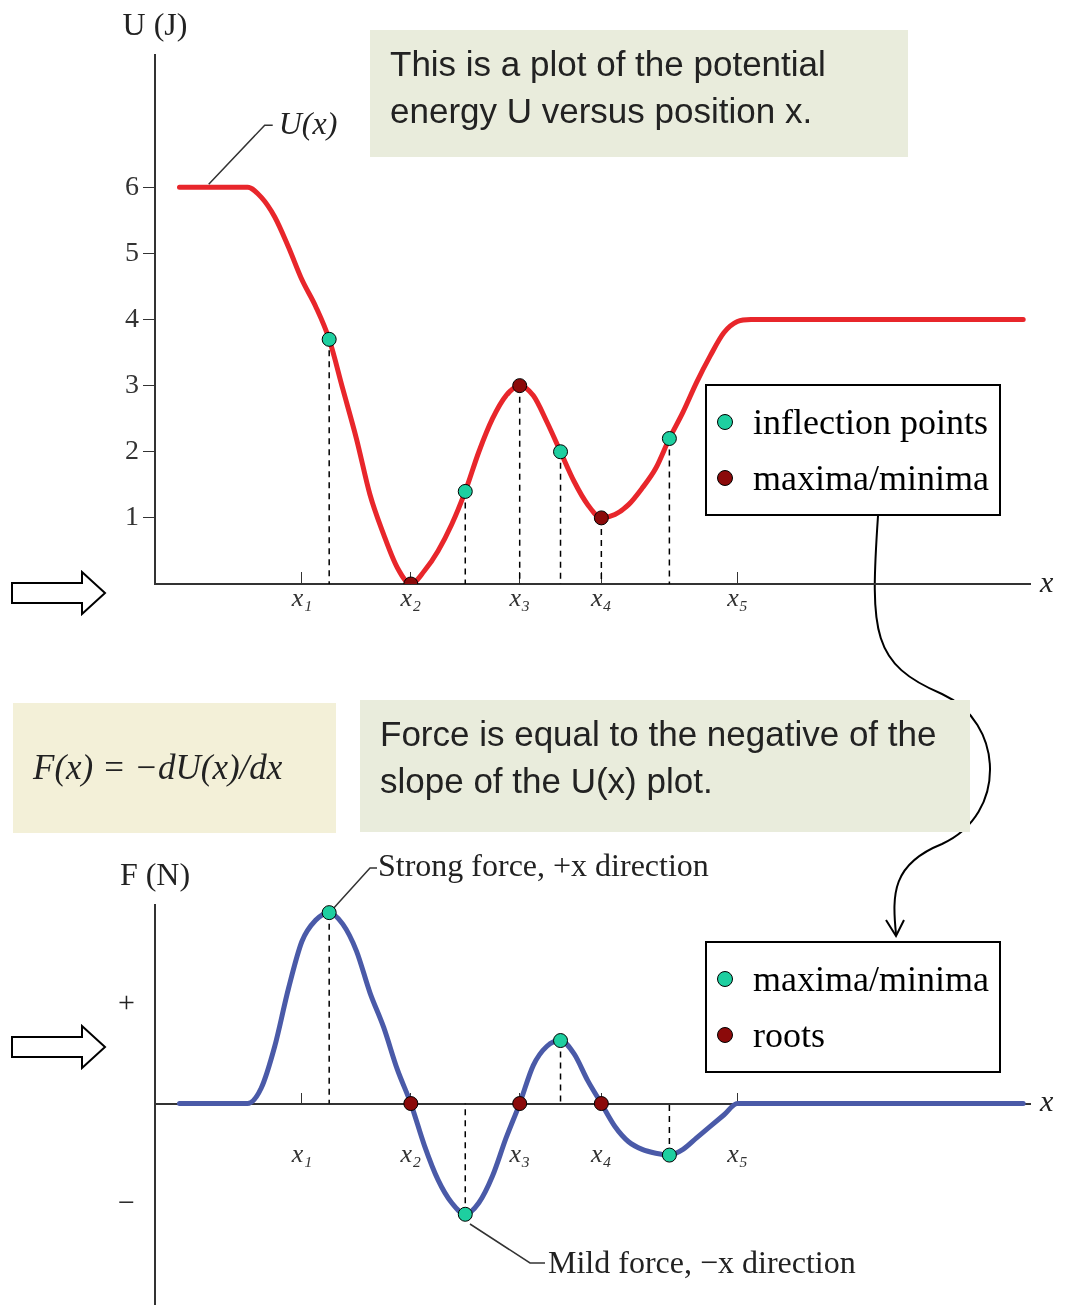 The height and width of the screenshot is (1312, 1067). Describe the element at coordinates (132, 383) in the screenshot. I see `y-tick-label: 3` at that location.